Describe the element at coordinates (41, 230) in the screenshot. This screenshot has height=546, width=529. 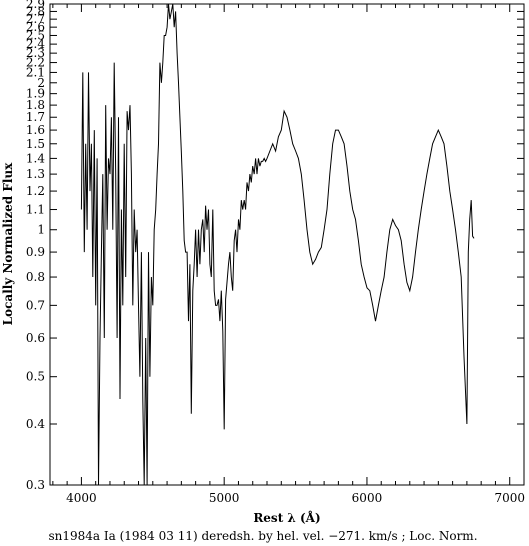
I see `y-tick-label: 1` at that location.